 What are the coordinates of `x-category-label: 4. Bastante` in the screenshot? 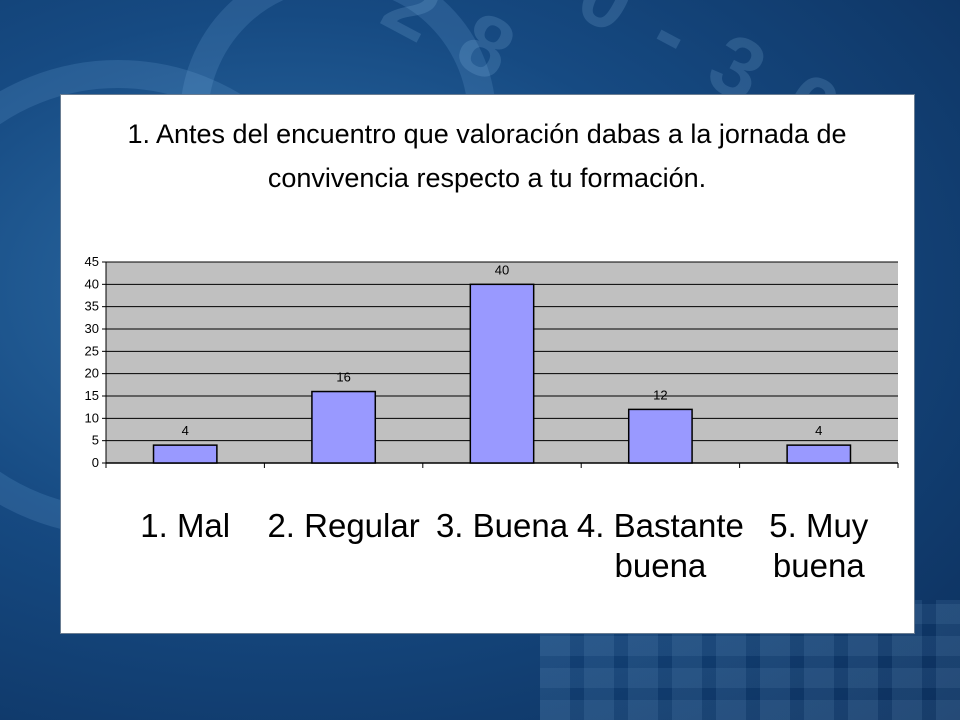 It's located at (660, 525).